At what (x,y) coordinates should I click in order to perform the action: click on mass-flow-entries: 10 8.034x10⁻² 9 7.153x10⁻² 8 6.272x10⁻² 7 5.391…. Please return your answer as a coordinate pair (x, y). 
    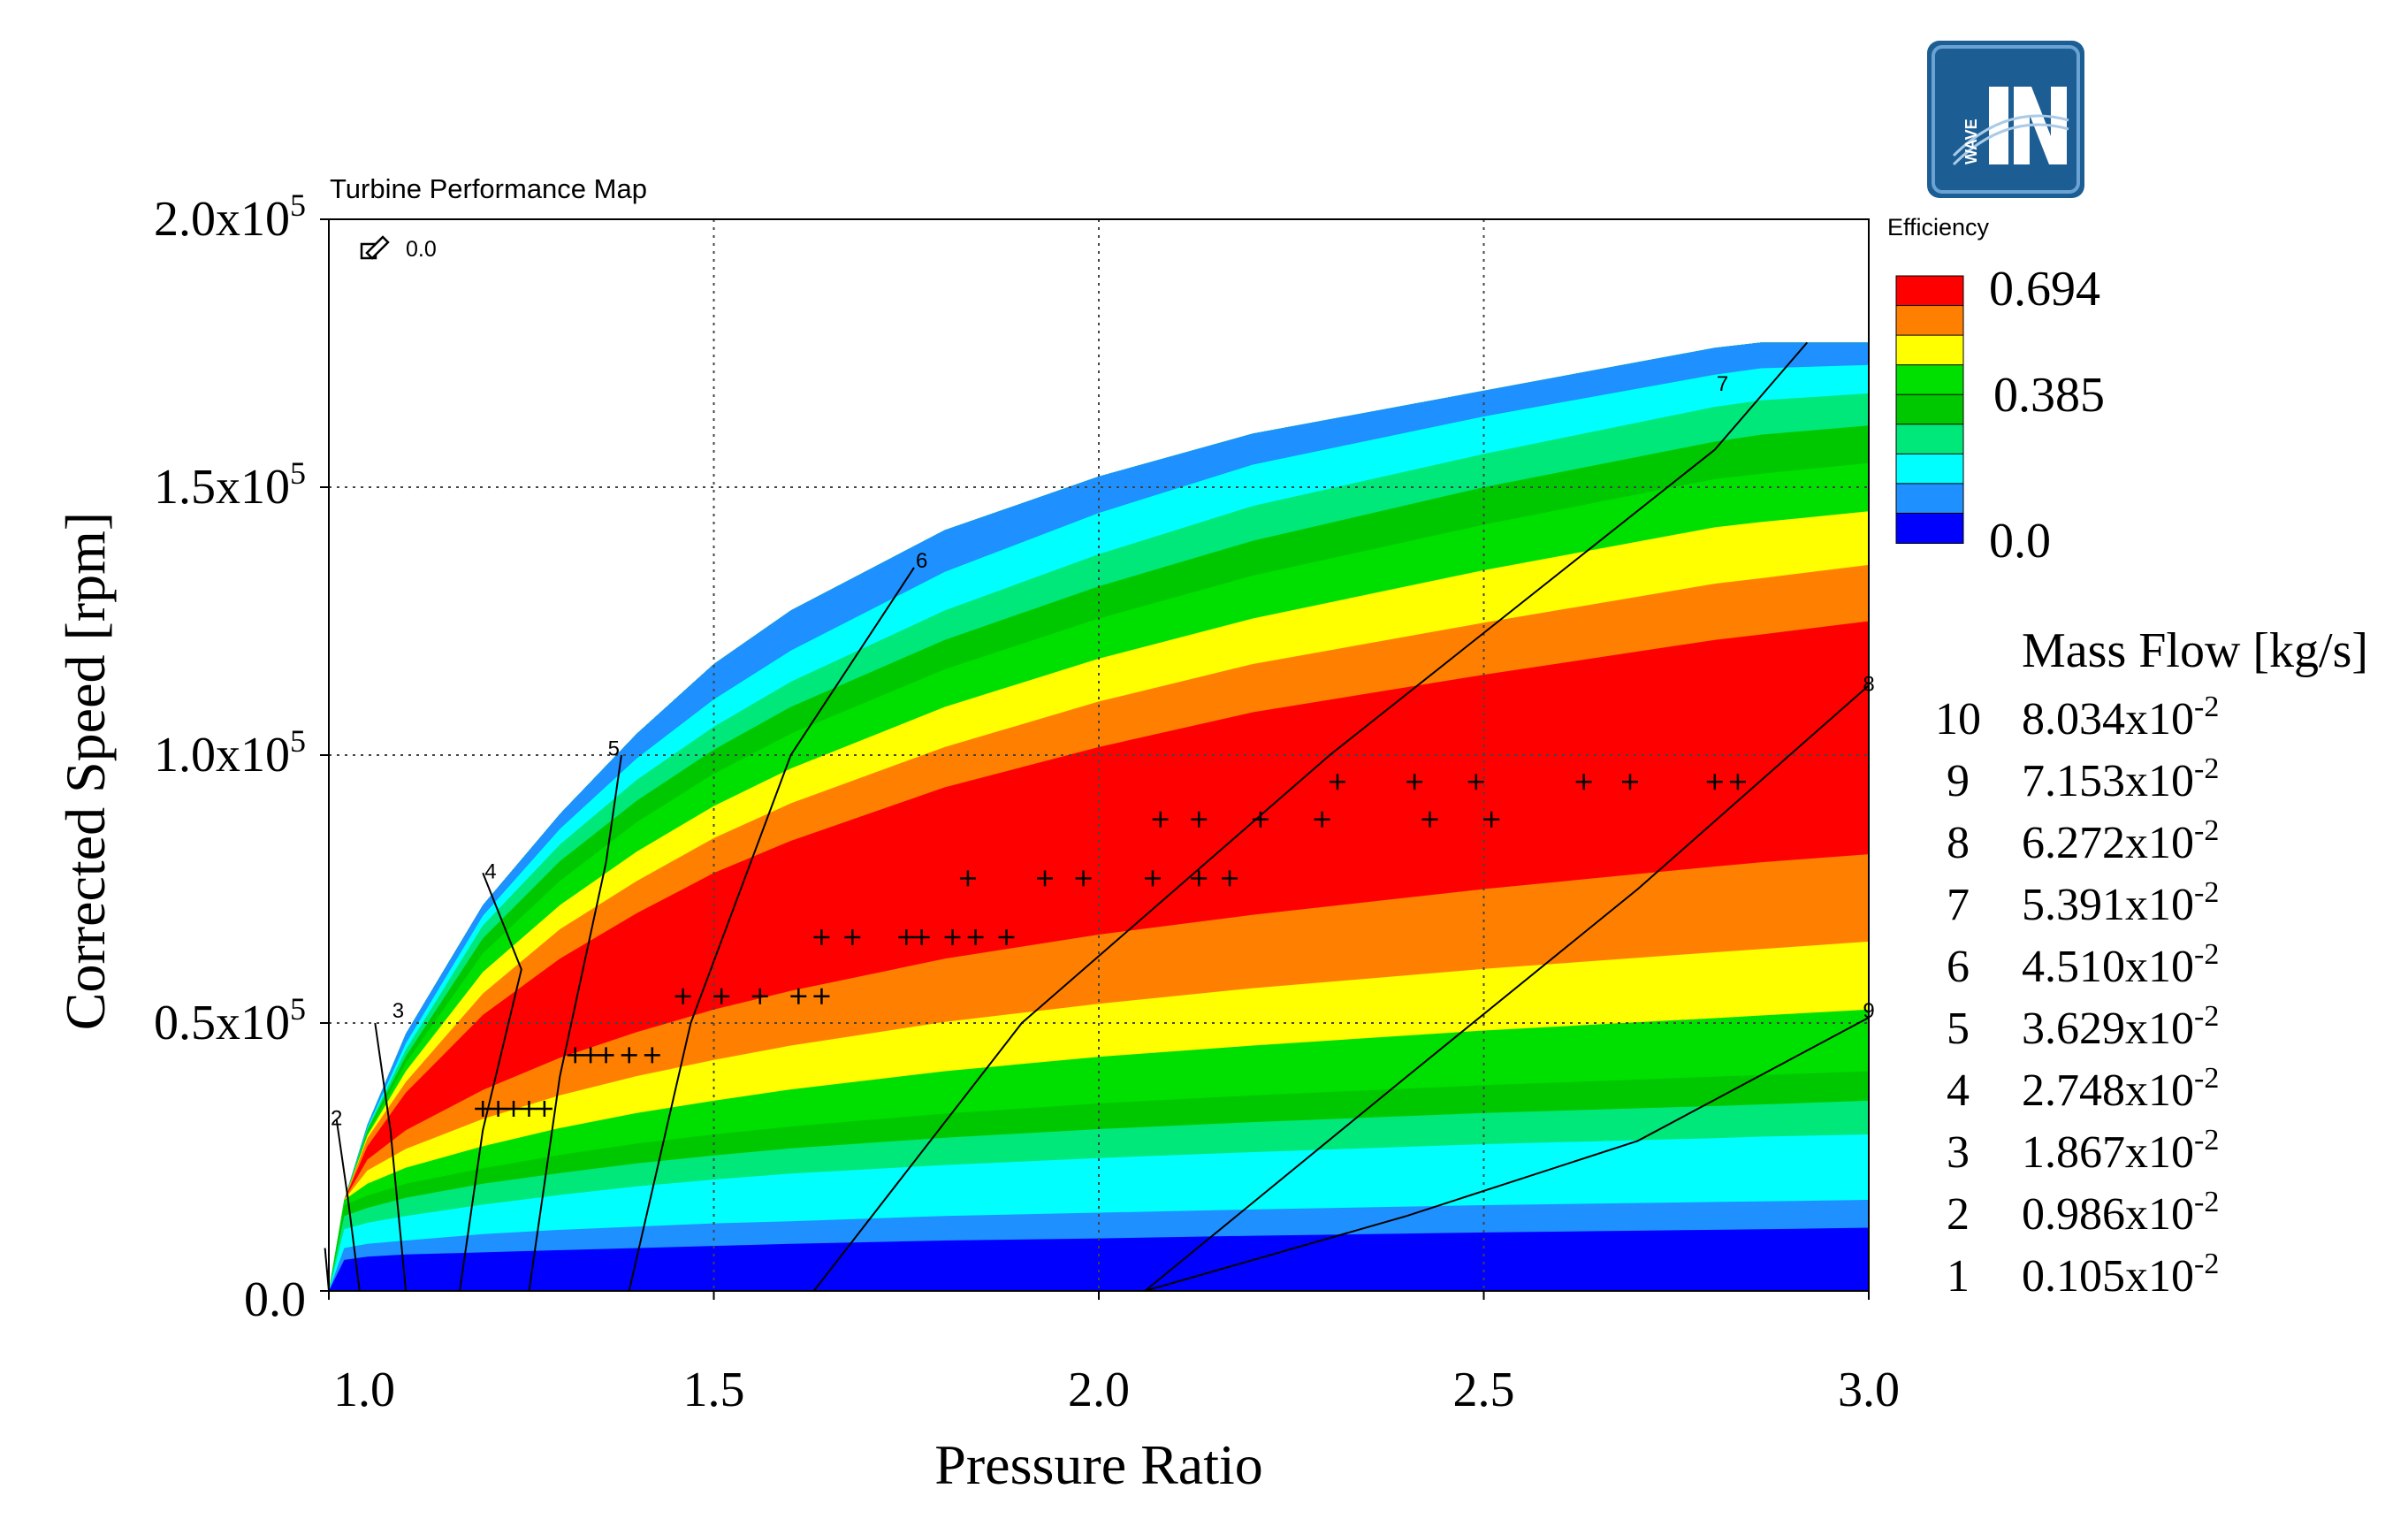
    Looking at the image, I should click on (2077, 996).